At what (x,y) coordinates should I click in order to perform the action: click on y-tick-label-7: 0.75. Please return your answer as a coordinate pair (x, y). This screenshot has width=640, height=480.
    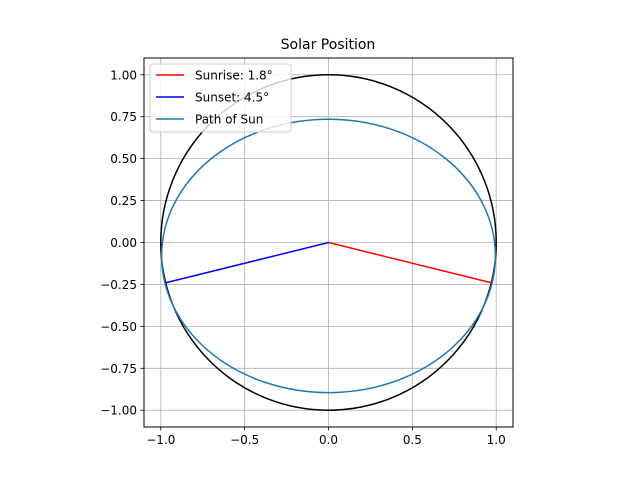
    Looking at the image, I should click on (123, 117).